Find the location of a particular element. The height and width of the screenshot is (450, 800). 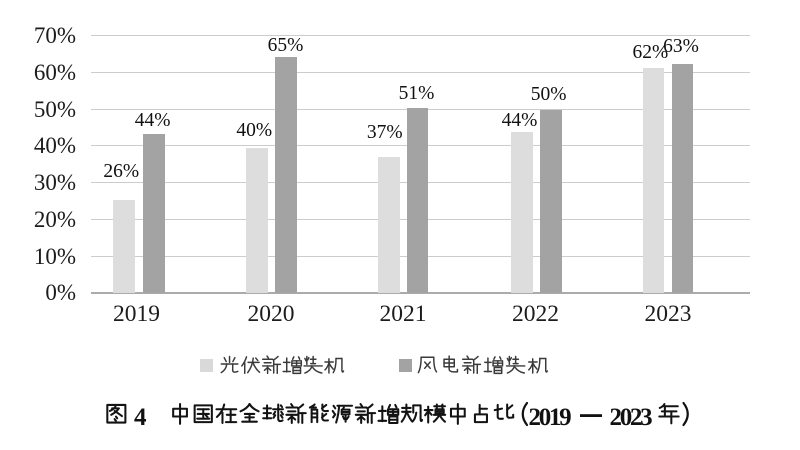

svg-text: 2019 is located at coordinates (550, 417).